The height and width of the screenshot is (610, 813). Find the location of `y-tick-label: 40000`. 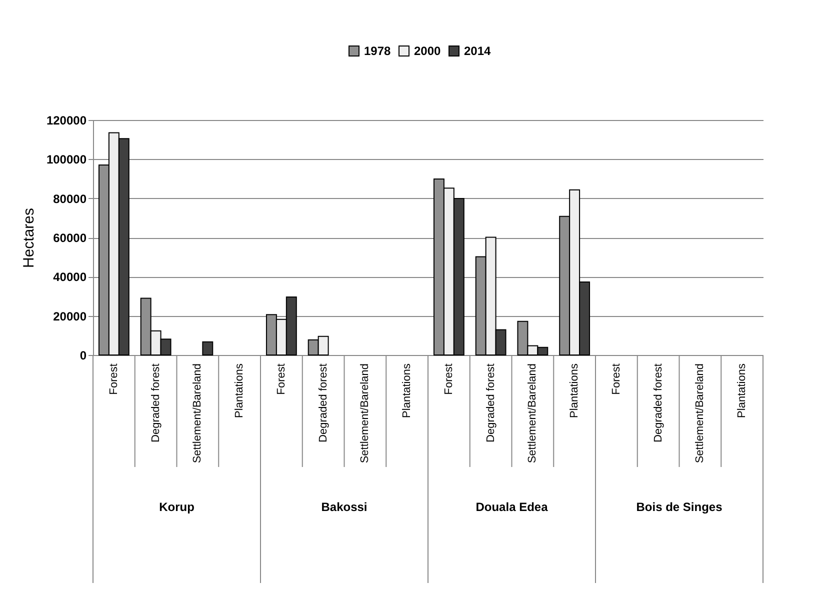

y-tick-label: 40000 is located at coordinates (70, 277).